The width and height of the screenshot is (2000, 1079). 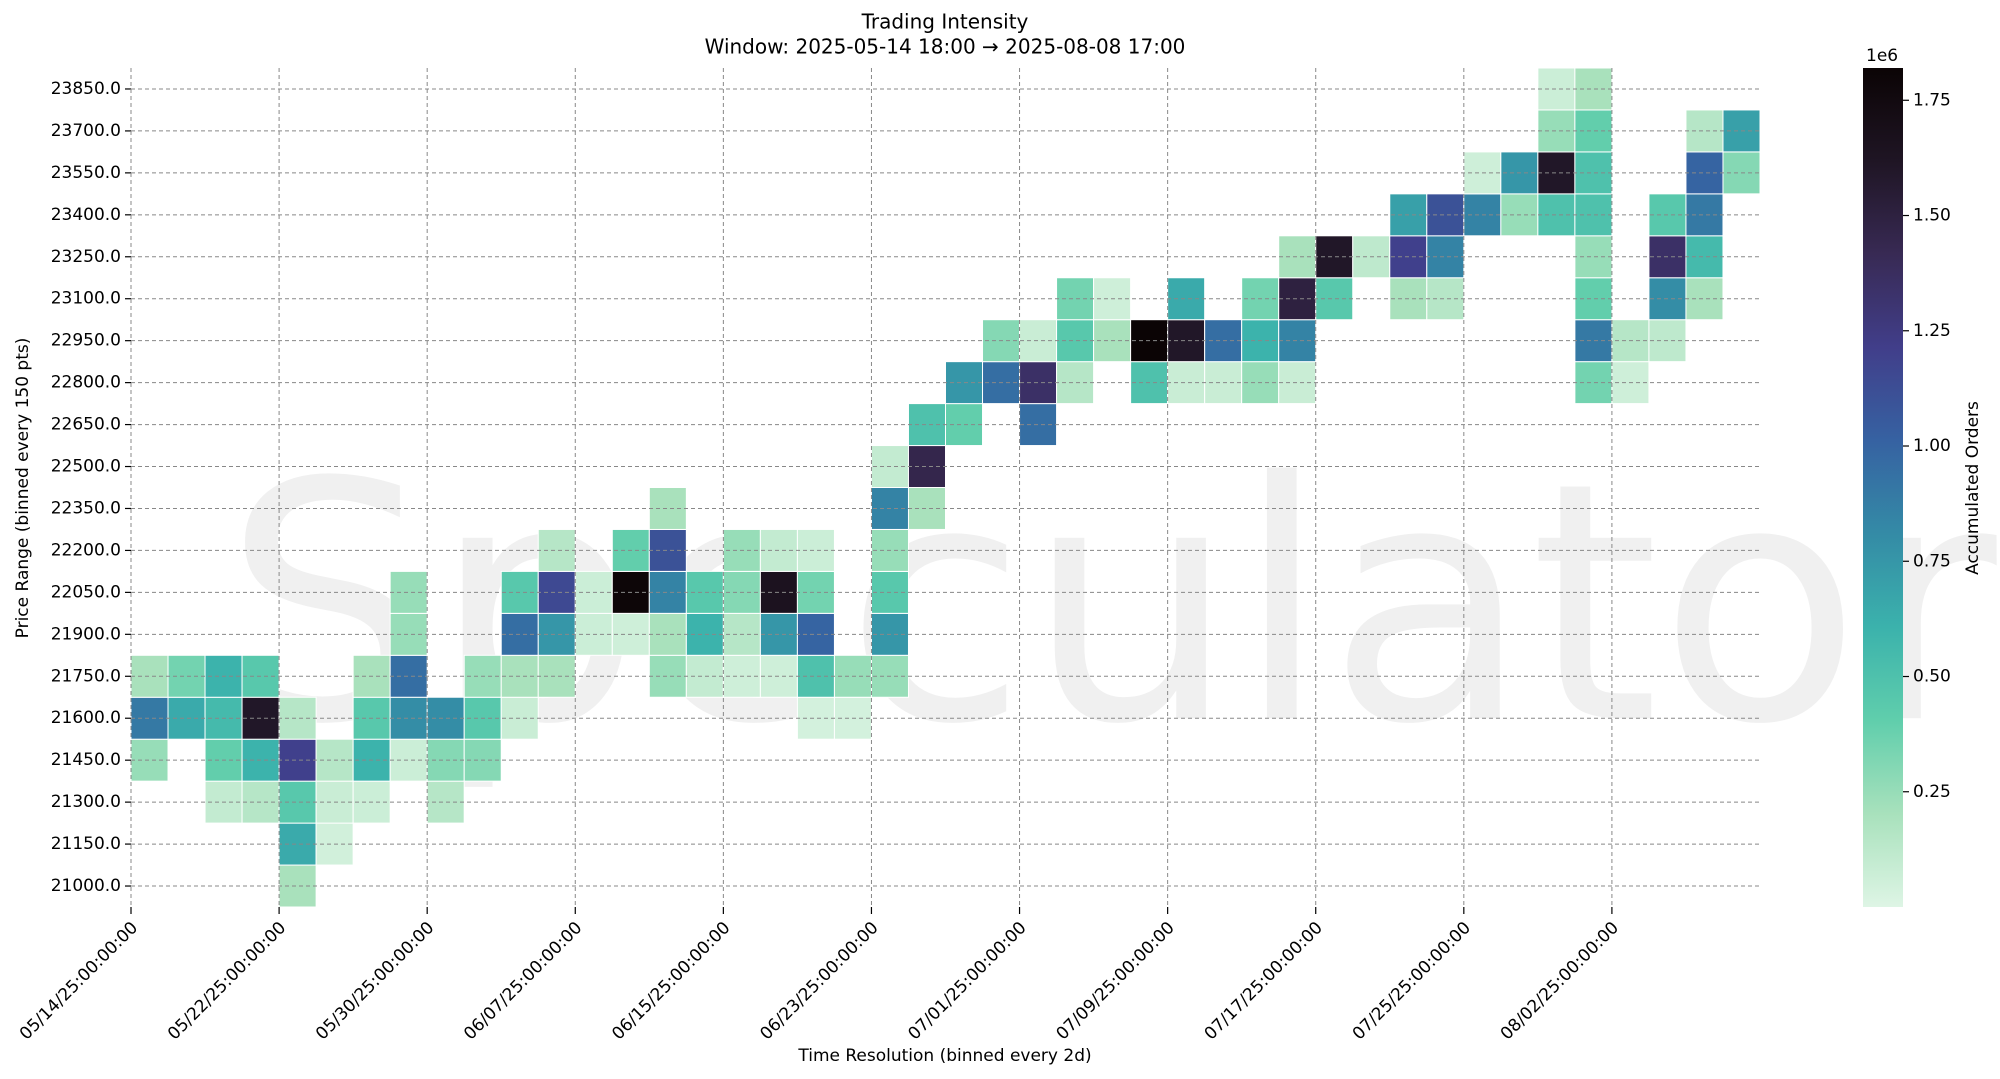 What do you see at coordinates (1932, 792) in the screenshot?
I see `colorbar-tick-label: 0.25` at bounding box center [1932, 792].